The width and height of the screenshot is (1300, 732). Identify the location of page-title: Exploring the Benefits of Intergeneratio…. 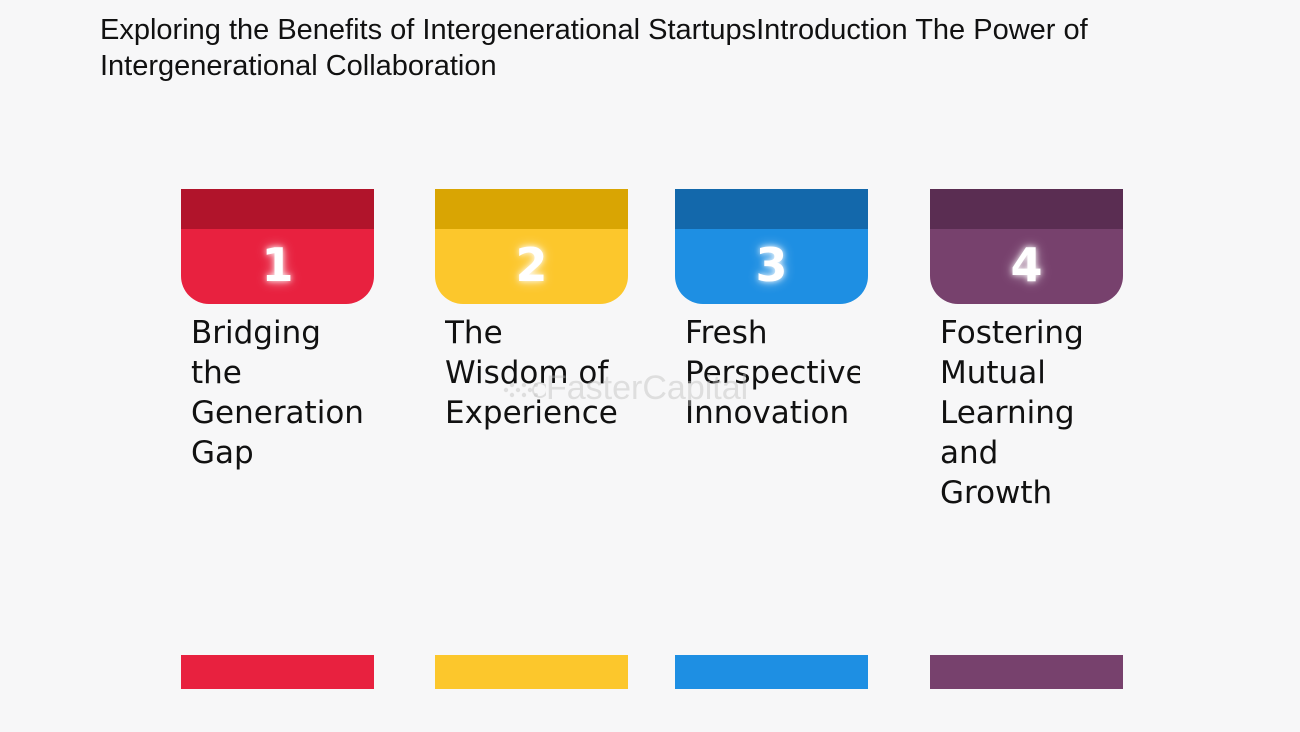
(594, 48).